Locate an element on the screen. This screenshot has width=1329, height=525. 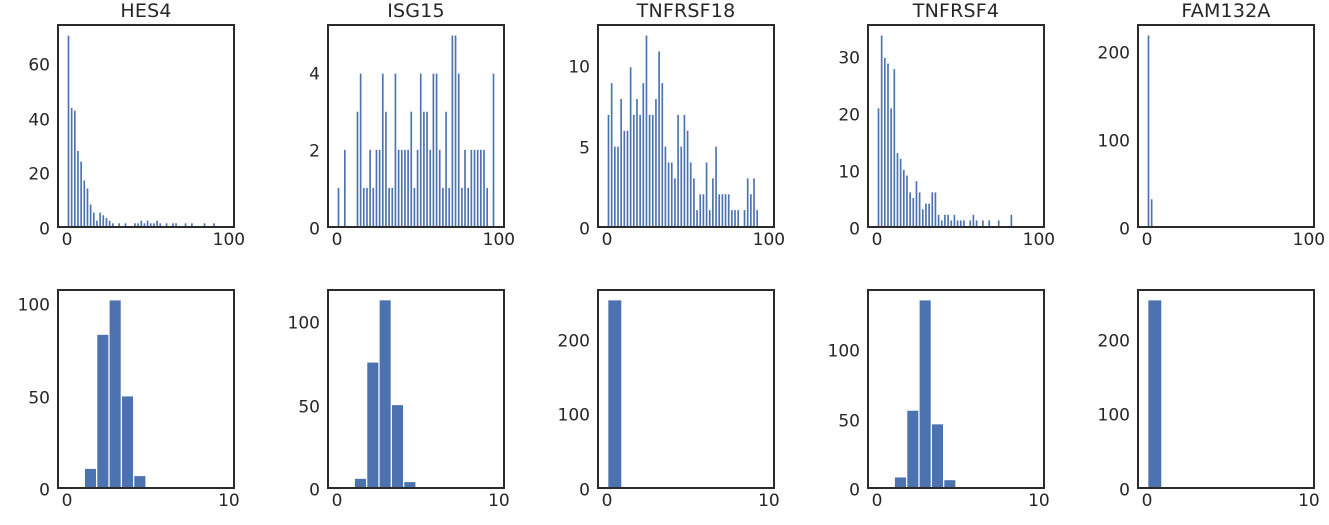
y-tick-label: 100 is located at coordinates (33, 305).